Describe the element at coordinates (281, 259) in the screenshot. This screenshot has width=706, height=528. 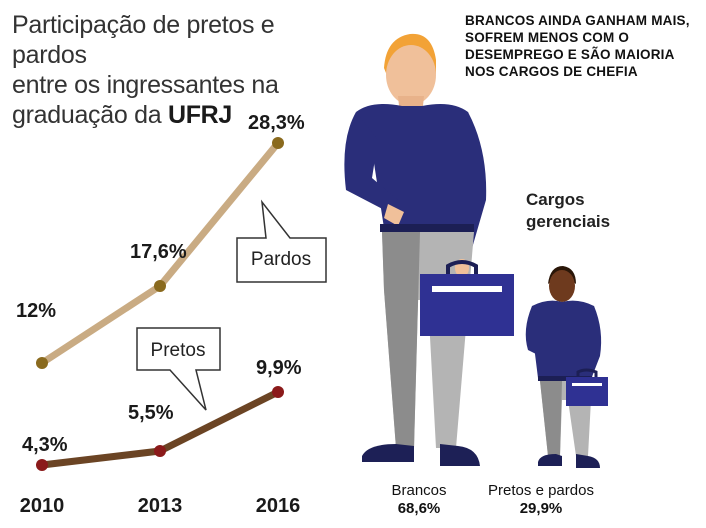
I see `pardos-legend-label: Pardos` at that location.